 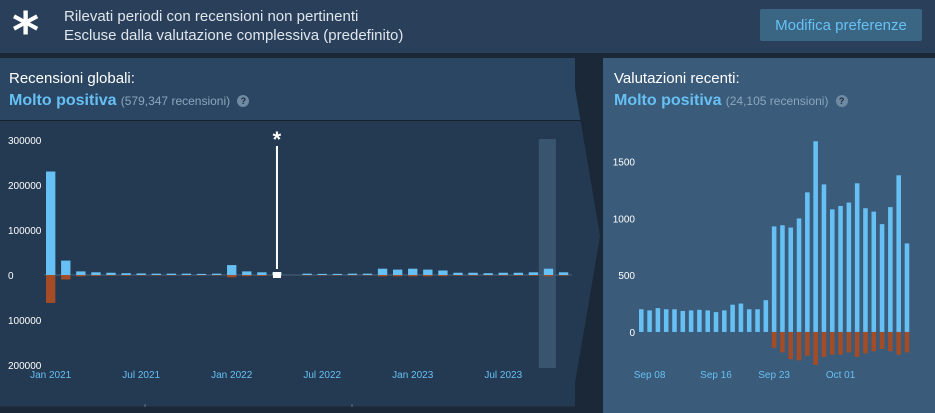 I want to click on x-tick-label: Jul 2023, so click(x=503, y=375).